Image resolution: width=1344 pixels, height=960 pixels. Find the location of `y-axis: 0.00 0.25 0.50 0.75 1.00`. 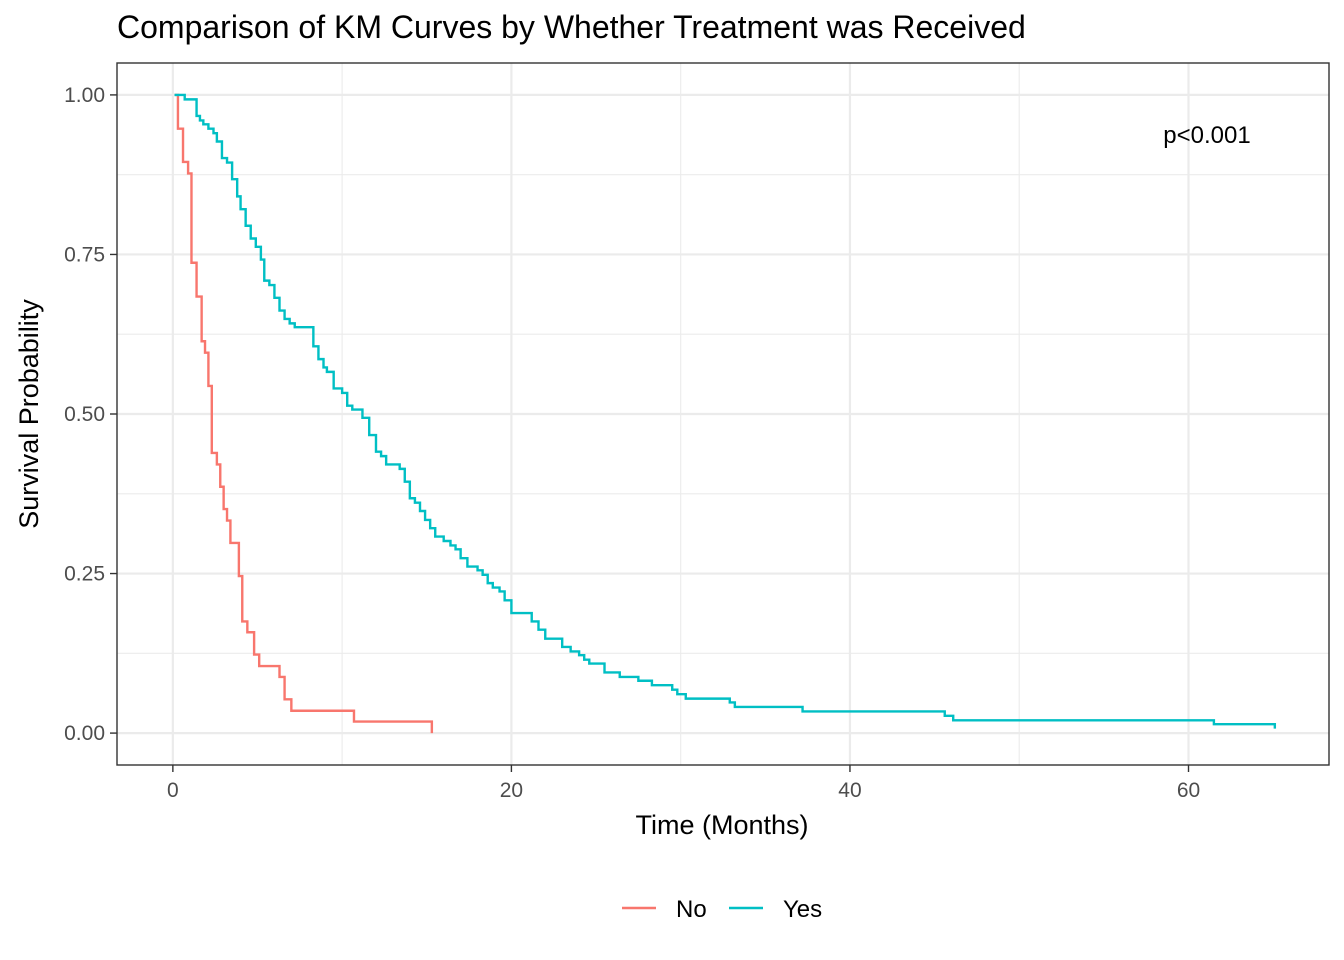

y-axis: 0.00 0.25 0.50 0.75 1.00 is located at coordinates (90, 414).